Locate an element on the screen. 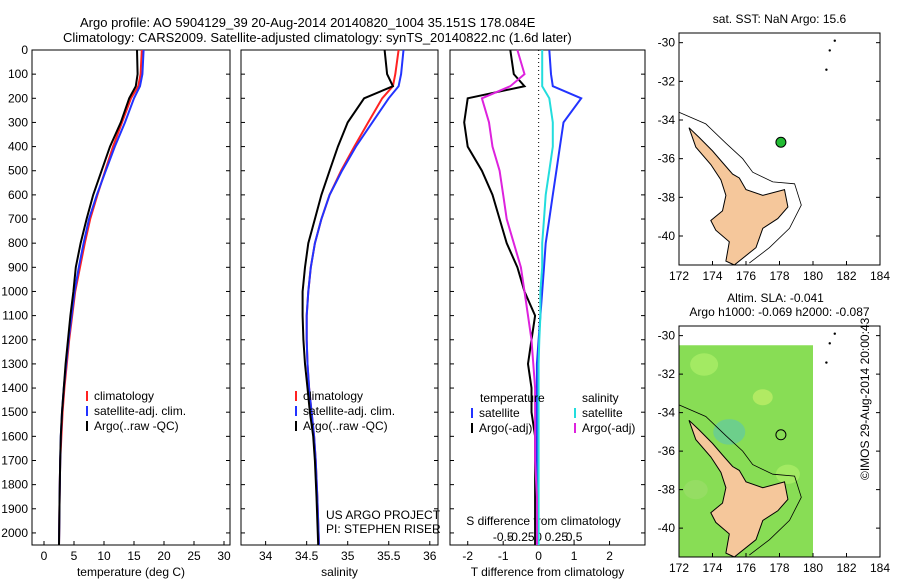  credit-line1: US ARGO PROJECT is located at coordinates (383, 515).